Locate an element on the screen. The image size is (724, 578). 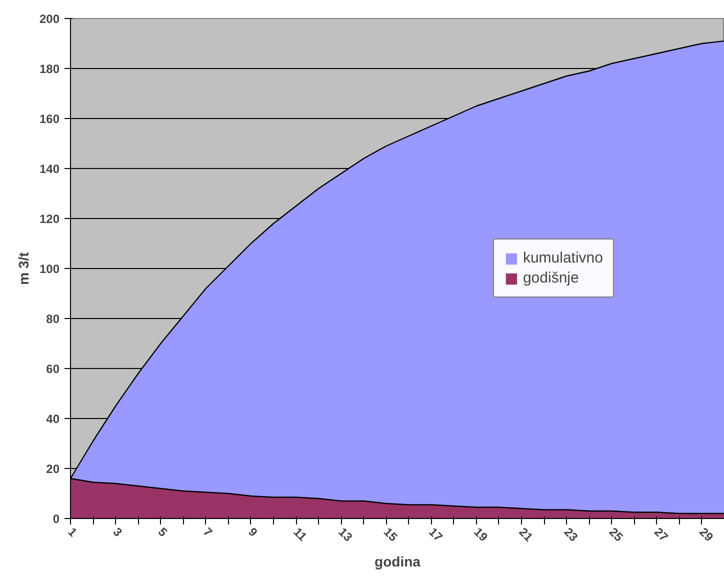
x-tick-label: 23 is located at coordinates (571, 534).